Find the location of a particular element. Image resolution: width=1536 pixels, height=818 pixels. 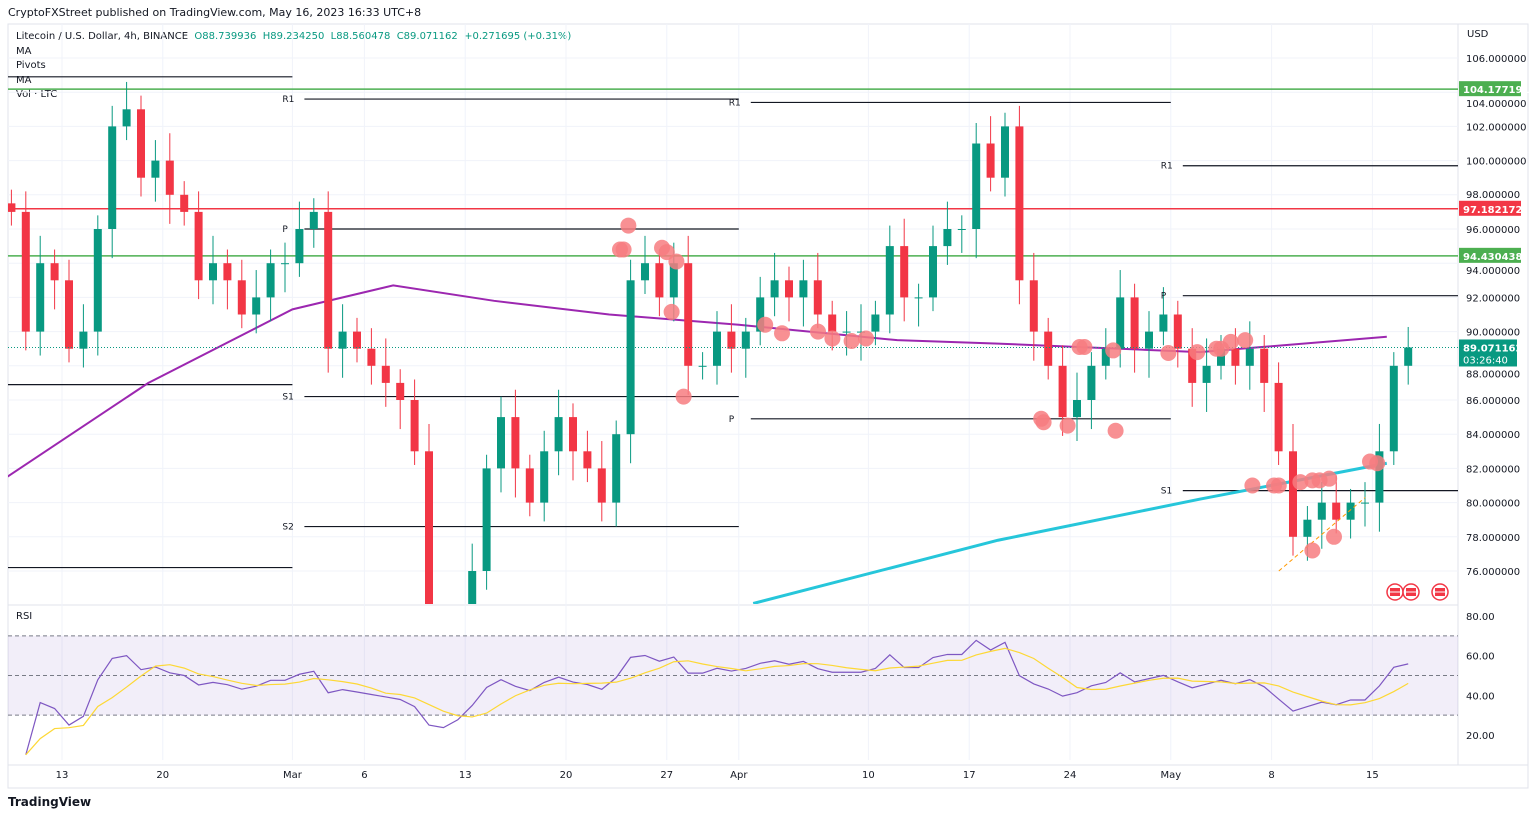

level-price-label: 97.182172 is located at coordinates (1493, 210).